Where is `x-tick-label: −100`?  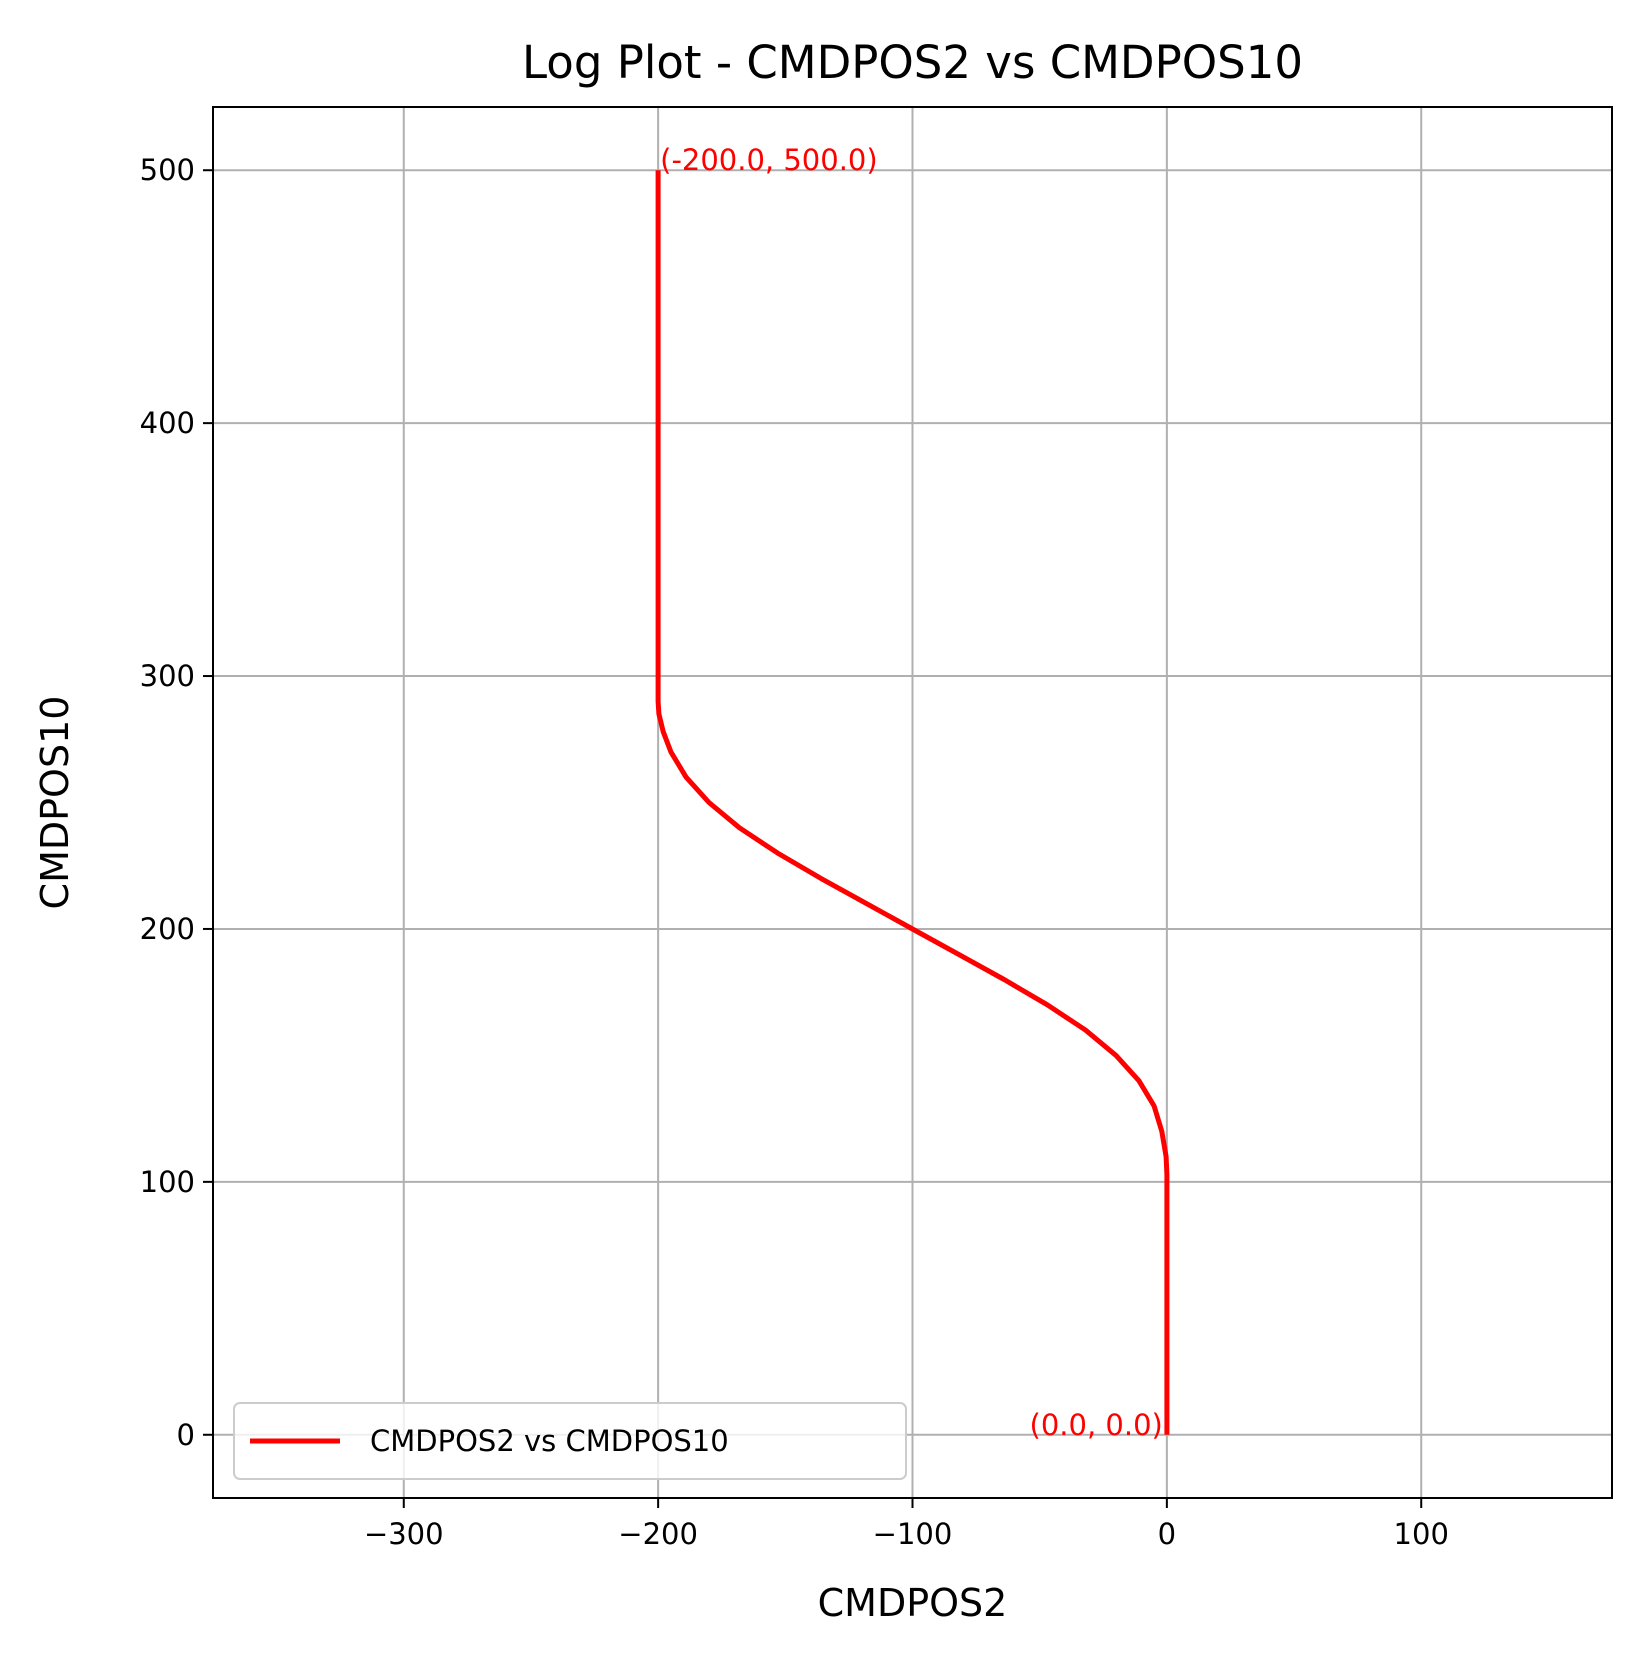
x-tick-label: −100 is located at coordinates (913, 1534).